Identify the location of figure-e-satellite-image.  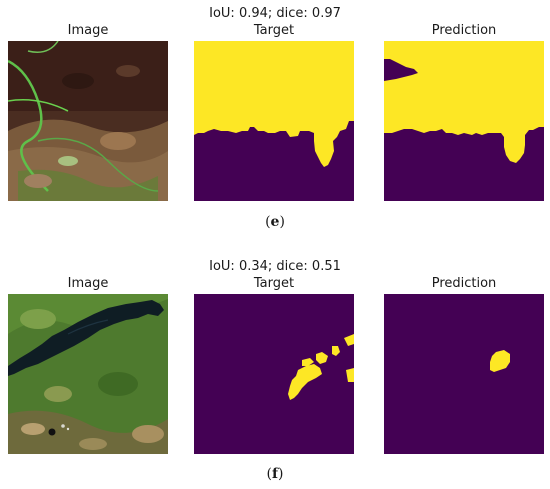
(88, 121).